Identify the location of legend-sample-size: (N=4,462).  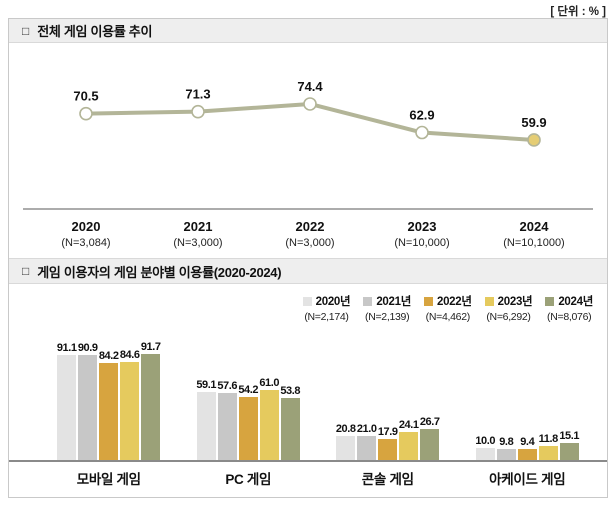
(448, 317).